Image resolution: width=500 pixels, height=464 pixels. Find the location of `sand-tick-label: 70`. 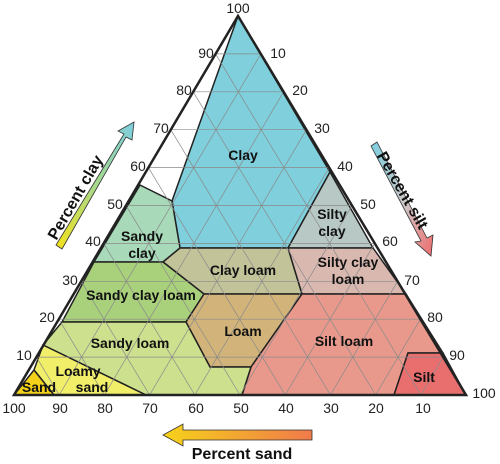

sand-tick-label: 70 is located at coordinates (150, 408).